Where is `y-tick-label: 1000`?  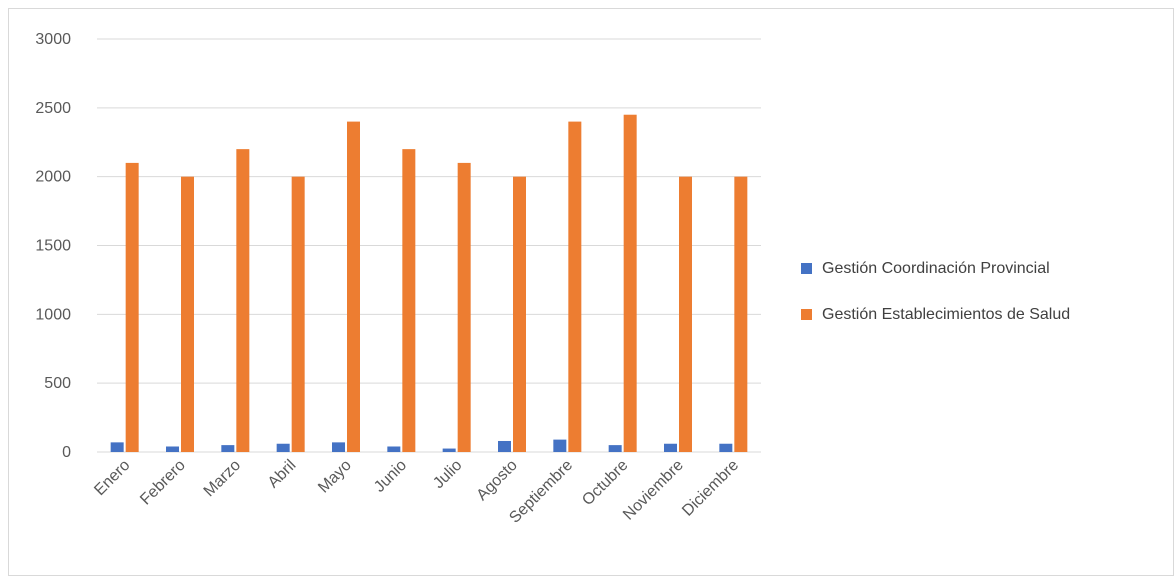 y-tick-label: 1000 is located at coordinates (53, 314).